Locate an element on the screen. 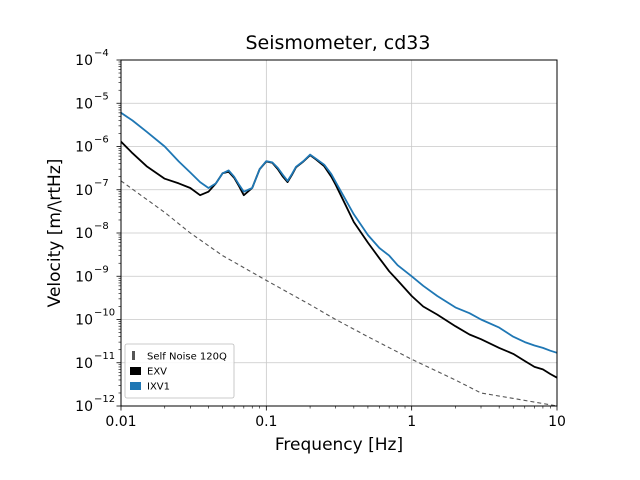  y-tick-exponent: −11 is located at coordinates (104, 356).